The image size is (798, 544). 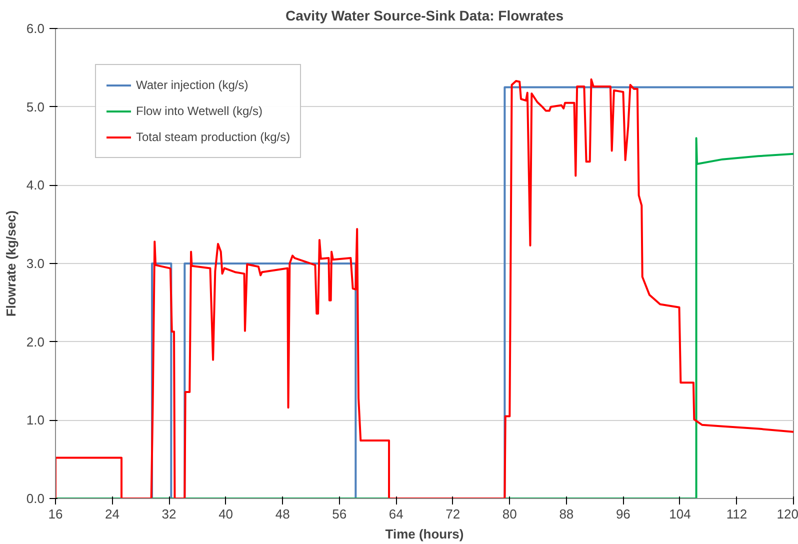 I want to click on x-tick-label: 80, so click(x=509, y=514).